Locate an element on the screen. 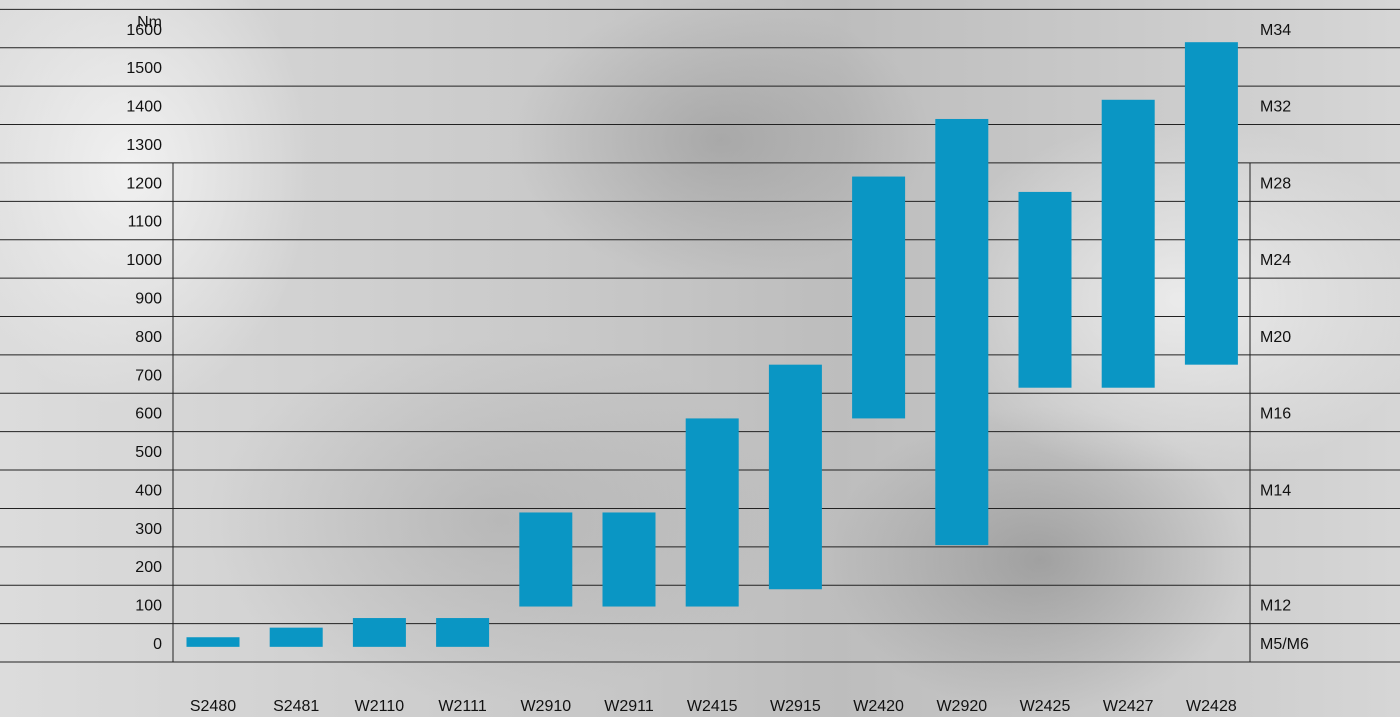  bar-w2111 is located at coordinates (463, 632).